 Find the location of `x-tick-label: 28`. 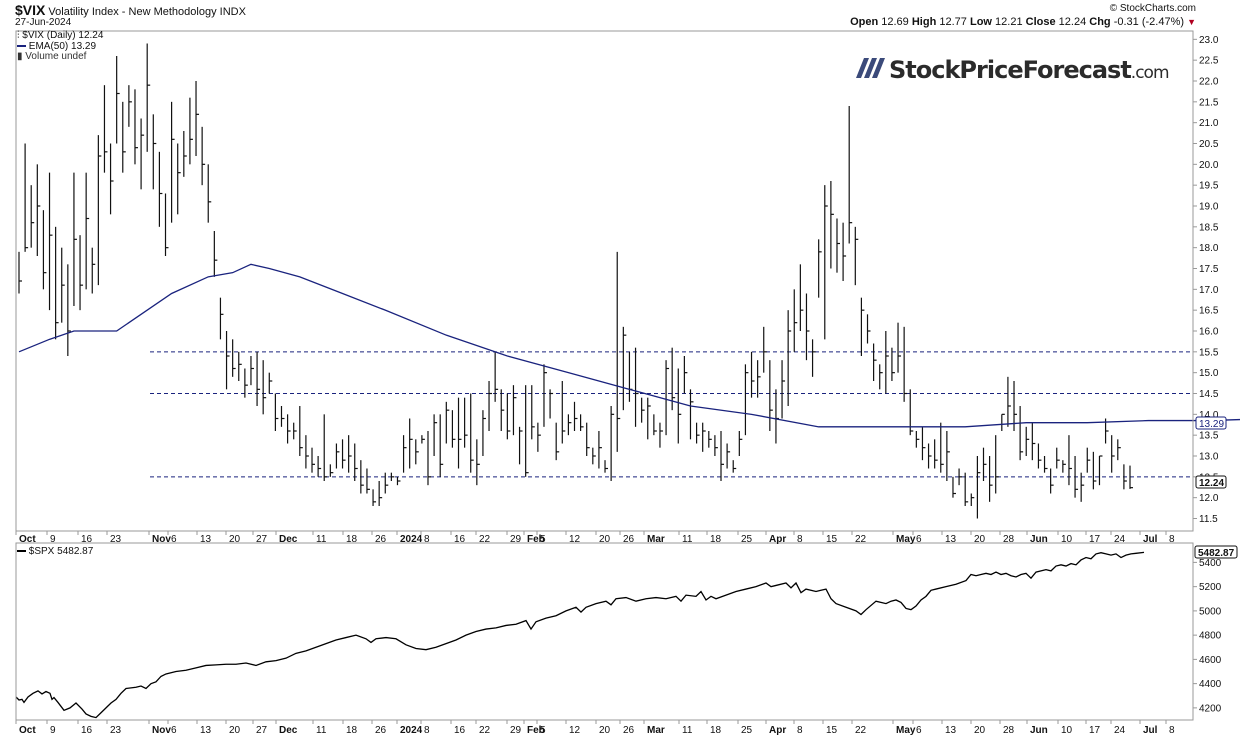

x-tick-label: 28 is located at coordinates (1009, 539).